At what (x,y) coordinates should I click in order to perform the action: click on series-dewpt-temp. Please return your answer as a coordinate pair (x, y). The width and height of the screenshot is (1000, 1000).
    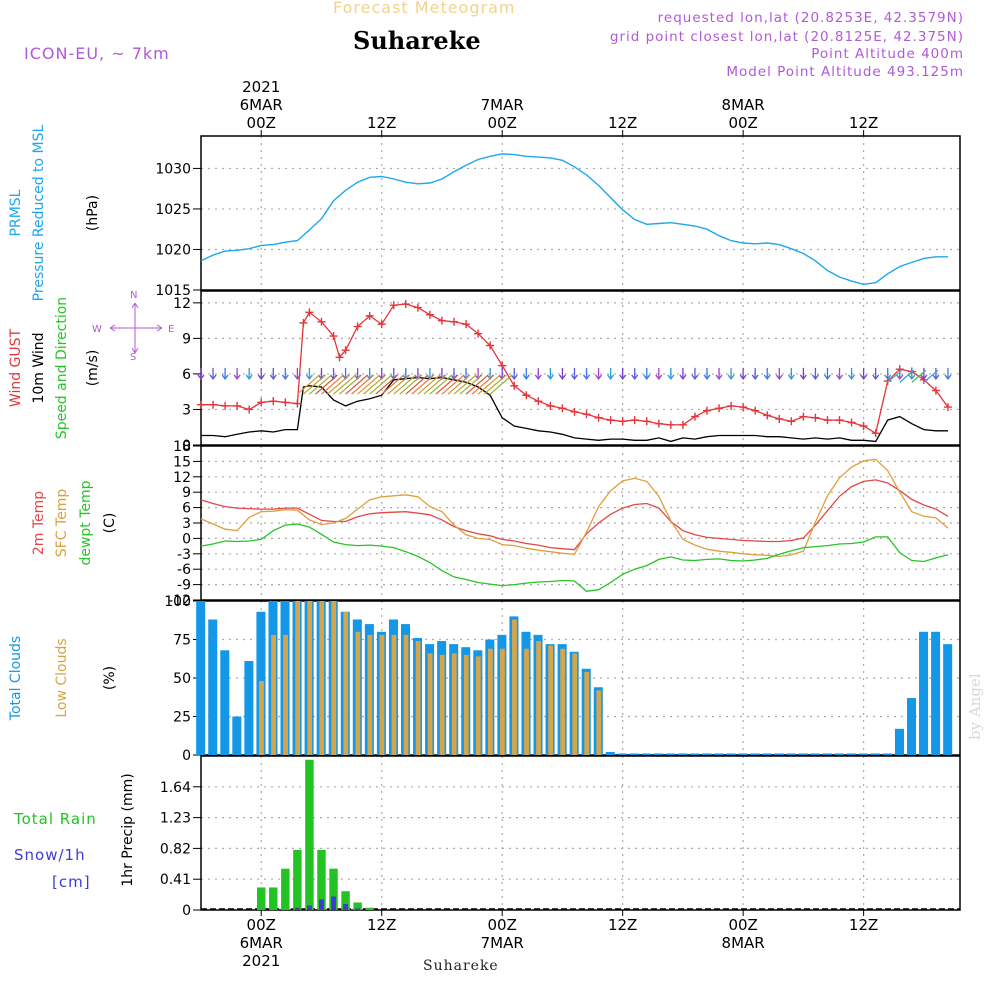
    Looking at the image, I should click on (574, 557).